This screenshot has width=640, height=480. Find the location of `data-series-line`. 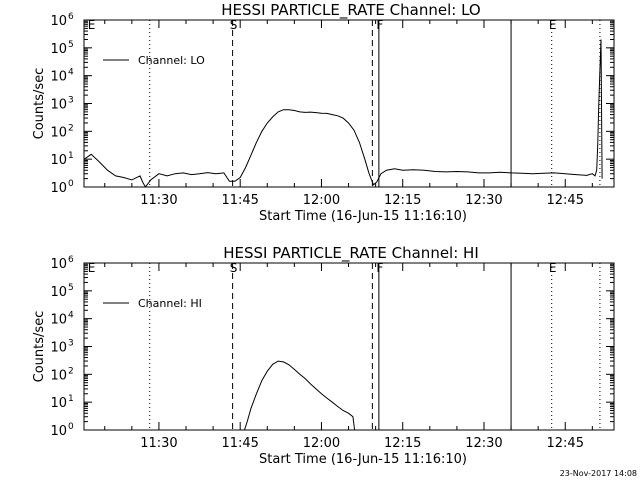

data-series-line is located at coordinates (300, 395).